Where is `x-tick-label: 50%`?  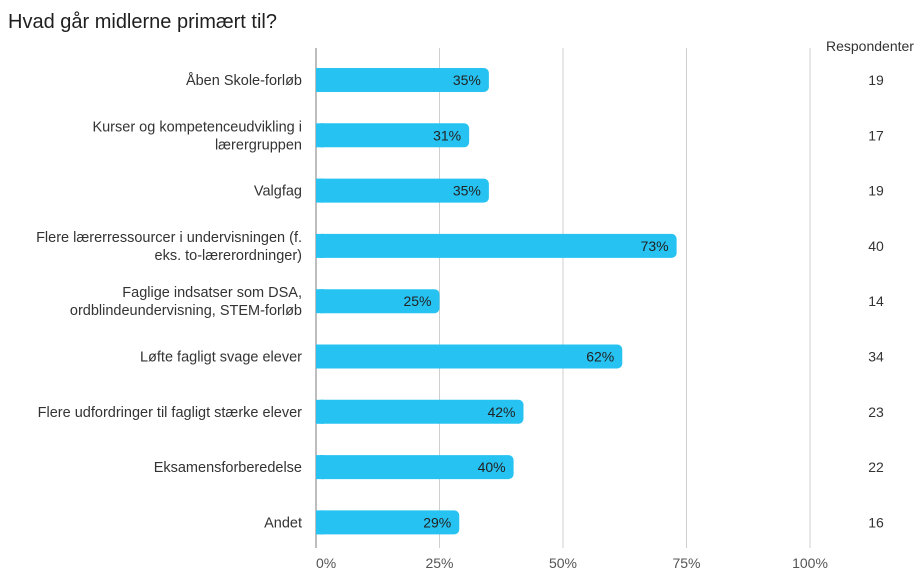
x-tick-label: 50% is located at coordinates (563, 563).